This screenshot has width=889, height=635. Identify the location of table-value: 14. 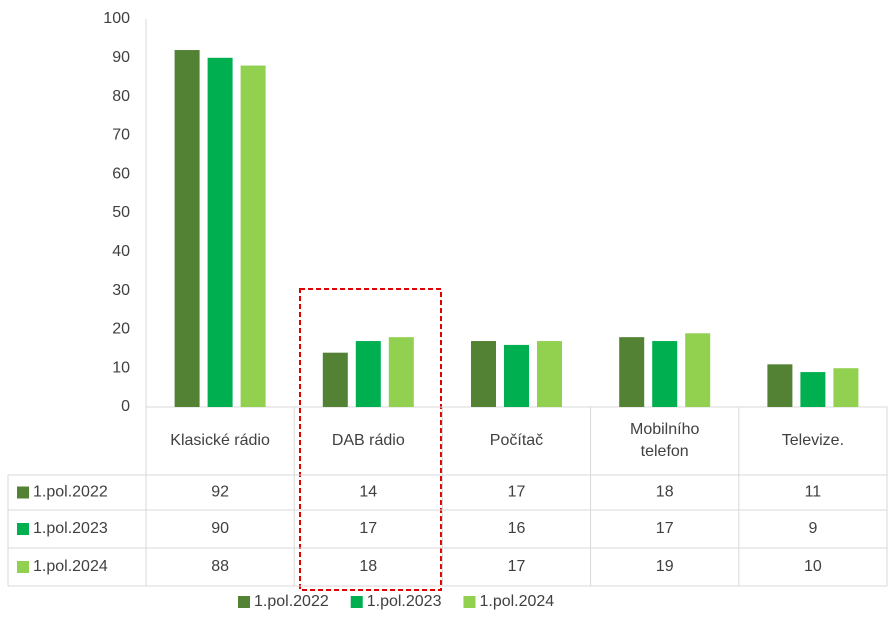
(368, 492).